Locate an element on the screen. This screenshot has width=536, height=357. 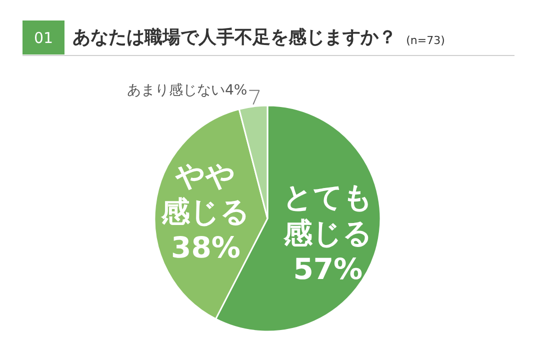
text: (n=73) is located at coordinates (425, 40).